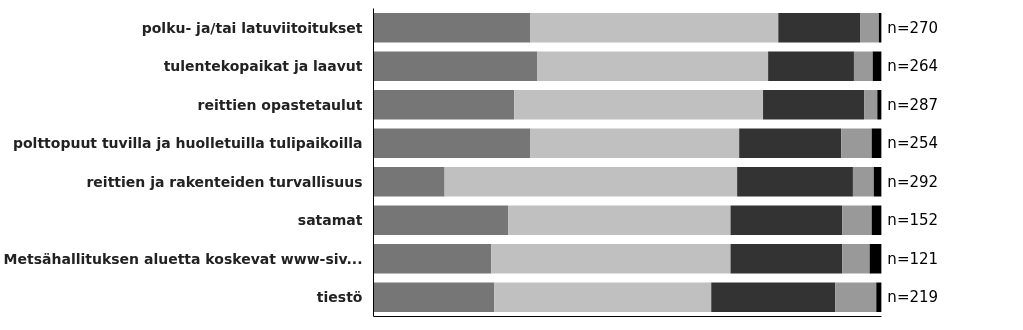 The image size is (1023, 330). What do you see at coordinates (330, 220) in the screenshot?
I see `y-tick-label: satamat` at bounding box center [330, 220].